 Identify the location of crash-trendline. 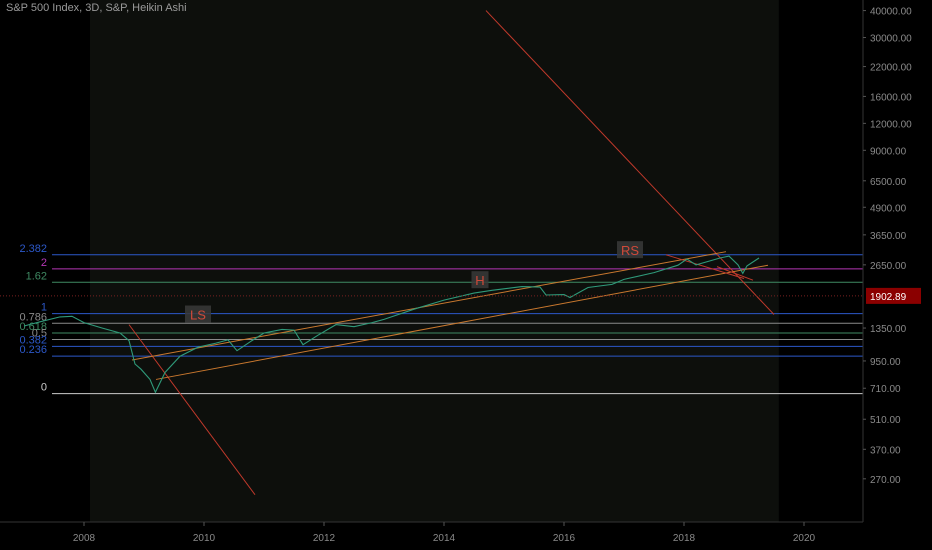
(192, 409).